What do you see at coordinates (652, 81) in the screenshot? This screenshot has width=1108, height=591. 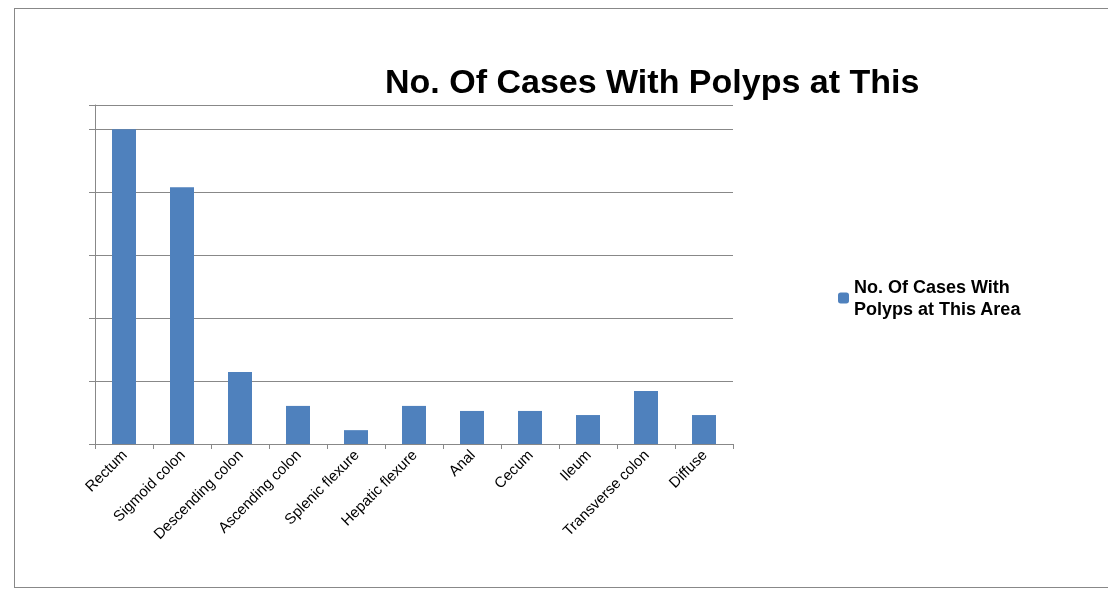 I see `chart-title: No. Of Cases With Polyps at This` at bounding box center [652, 81].